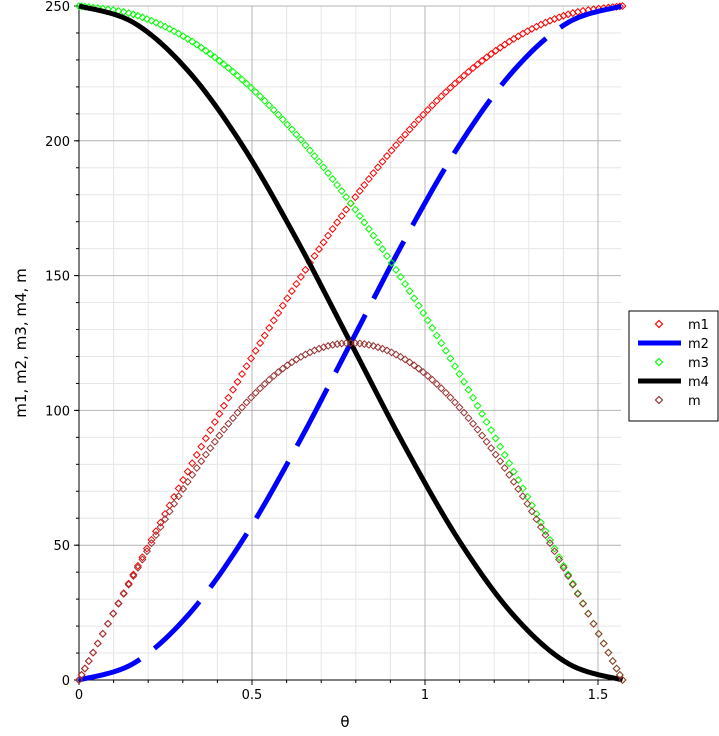 The image size is (719, 736). What do you see at coordinates (57, 277) in the screenshot?
I see `y-tick-label: 150` at bounding box center [57, 277].